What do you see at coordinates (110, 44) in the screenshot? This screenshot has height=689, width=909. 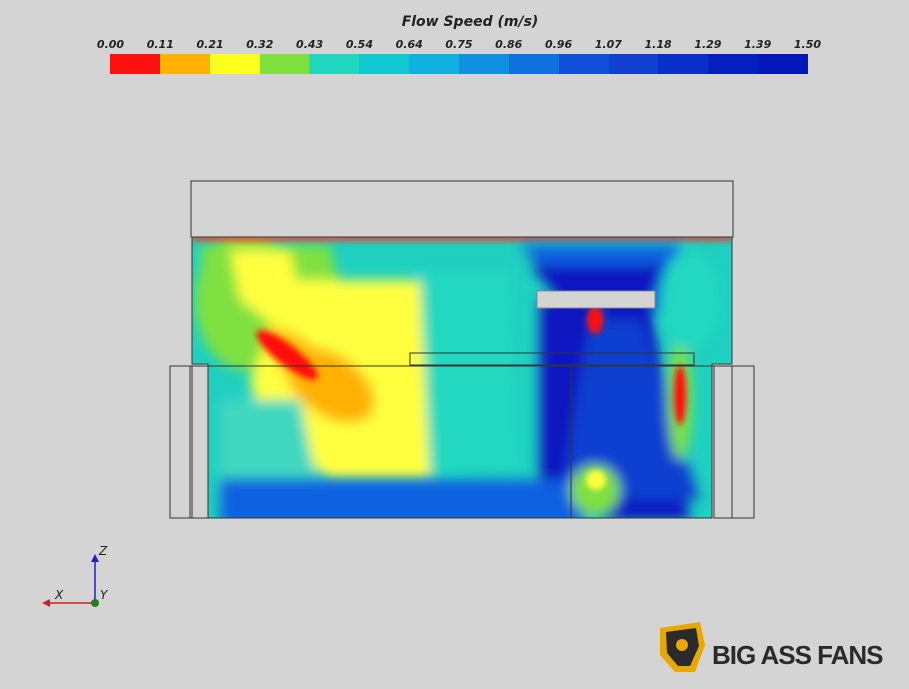 I see `colorbar-tick: 0.00` at bounding box center [110, 44].